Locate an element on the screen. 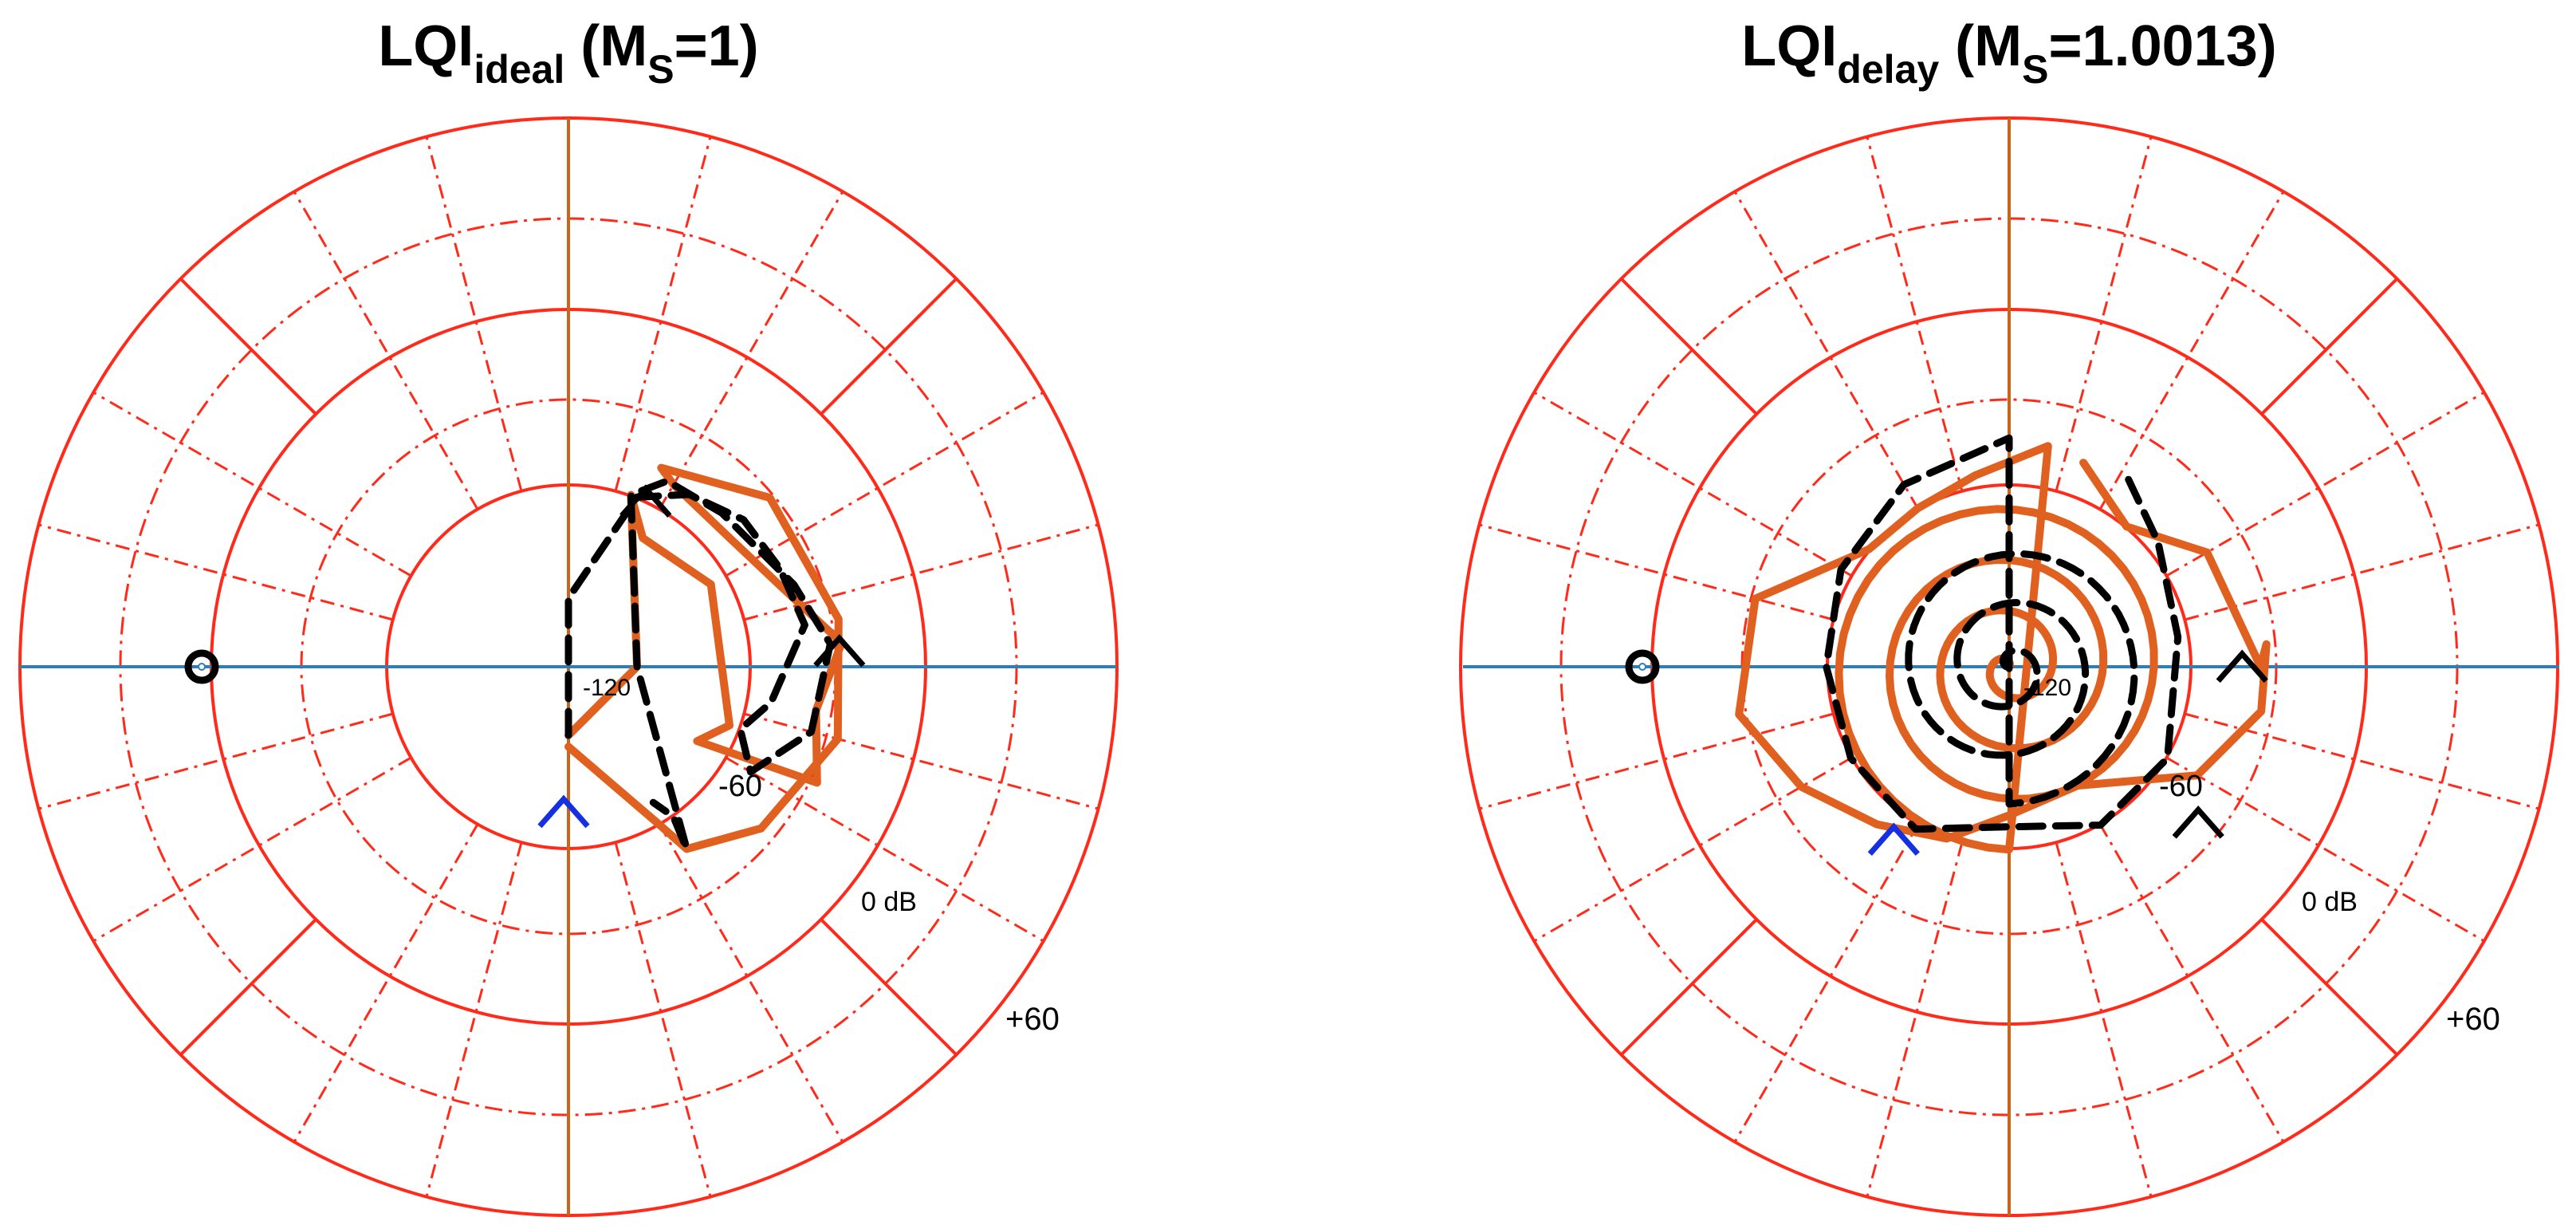  left-plot-title: LQIideal (MS=1) is located at coordinates (568, 53).